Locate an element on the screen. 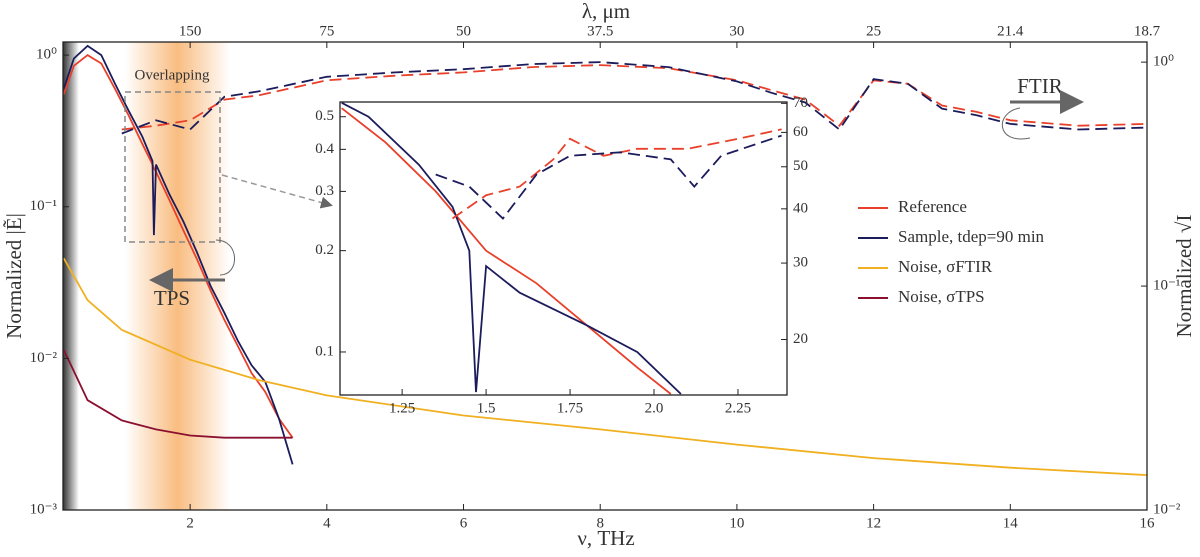 This screenshot has height=557, width=1200. x-axis-label: ν, THz is located at coordinates (605, 538).